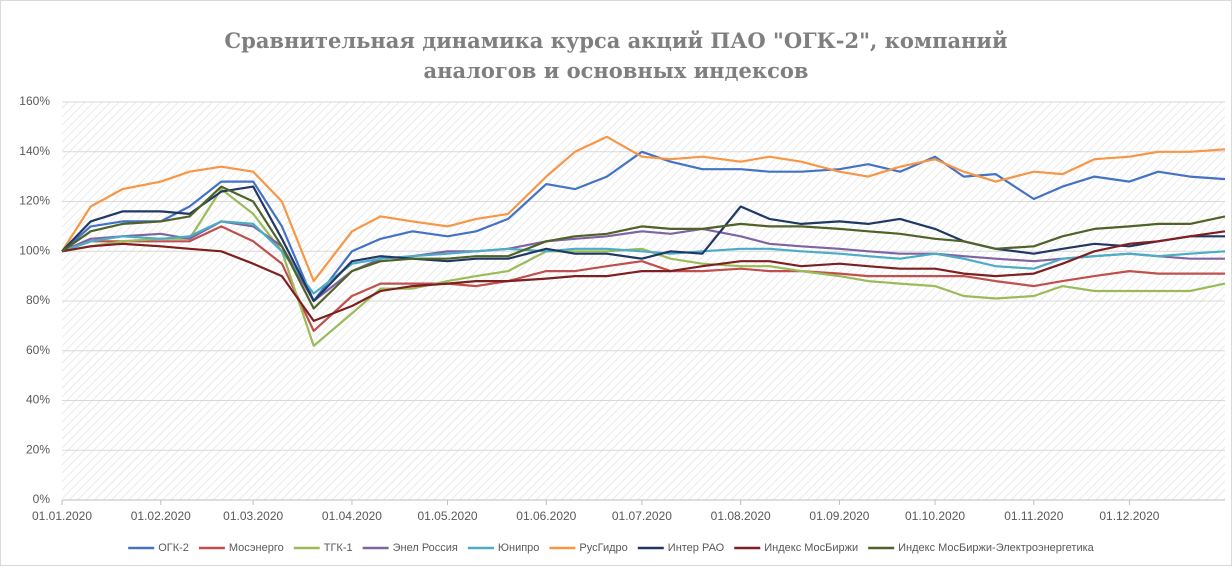 This screenshot has width=1232, height=566. Describe the element at coordinates (338, 548) in the screenshot. I see `legend-label: ТГК-1` at that location.